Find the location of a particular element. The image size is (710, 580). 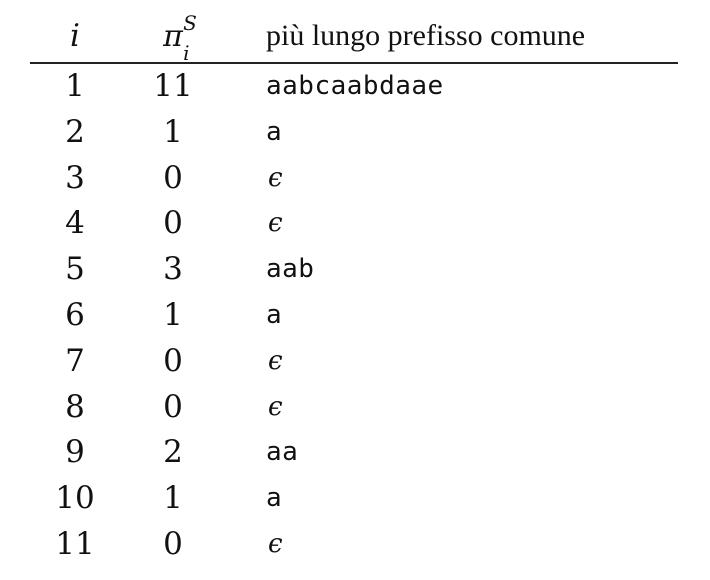

row-index: 11 is located at coordinates (75, 543).